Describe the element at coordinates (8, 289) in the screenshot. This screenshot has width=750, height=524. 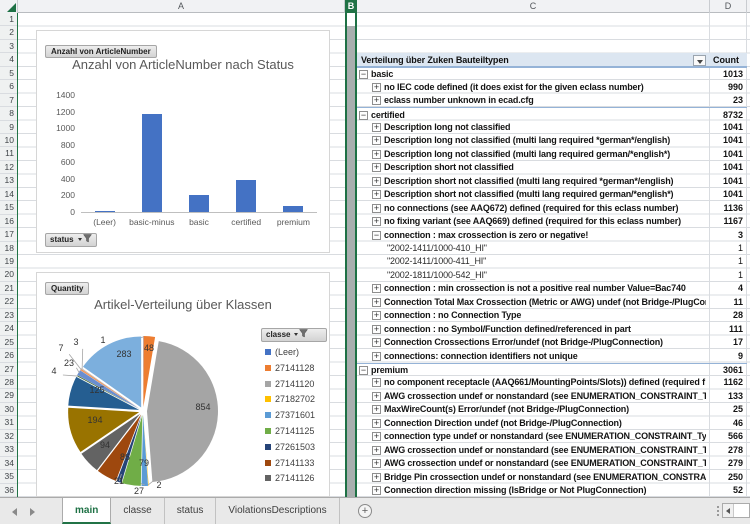
I see `row-header-21: 21` at that location.